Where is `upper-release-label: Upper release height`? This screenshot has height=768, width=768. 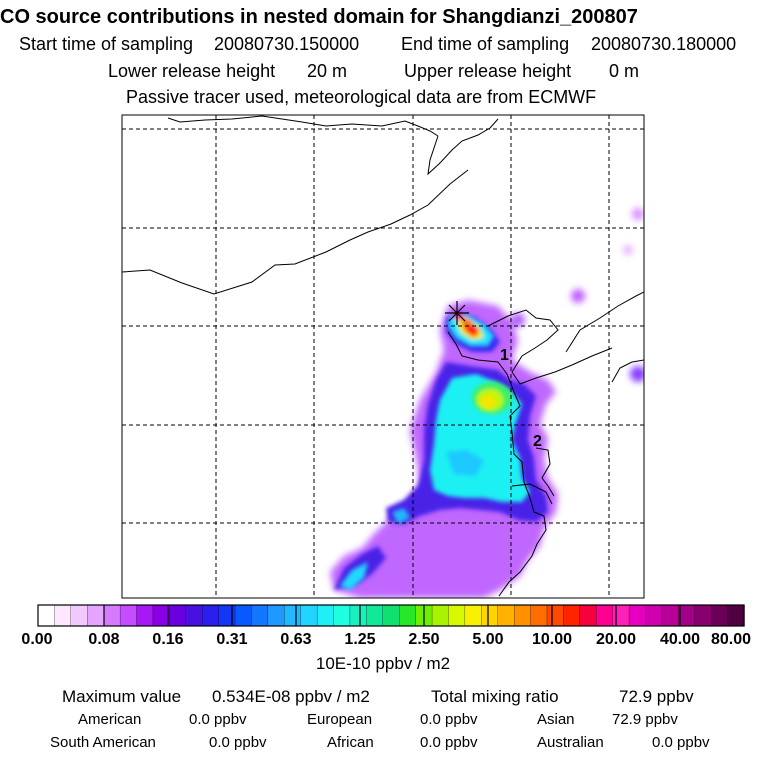 upper-release-label: Upper release height is located at coordinates (488, 71).